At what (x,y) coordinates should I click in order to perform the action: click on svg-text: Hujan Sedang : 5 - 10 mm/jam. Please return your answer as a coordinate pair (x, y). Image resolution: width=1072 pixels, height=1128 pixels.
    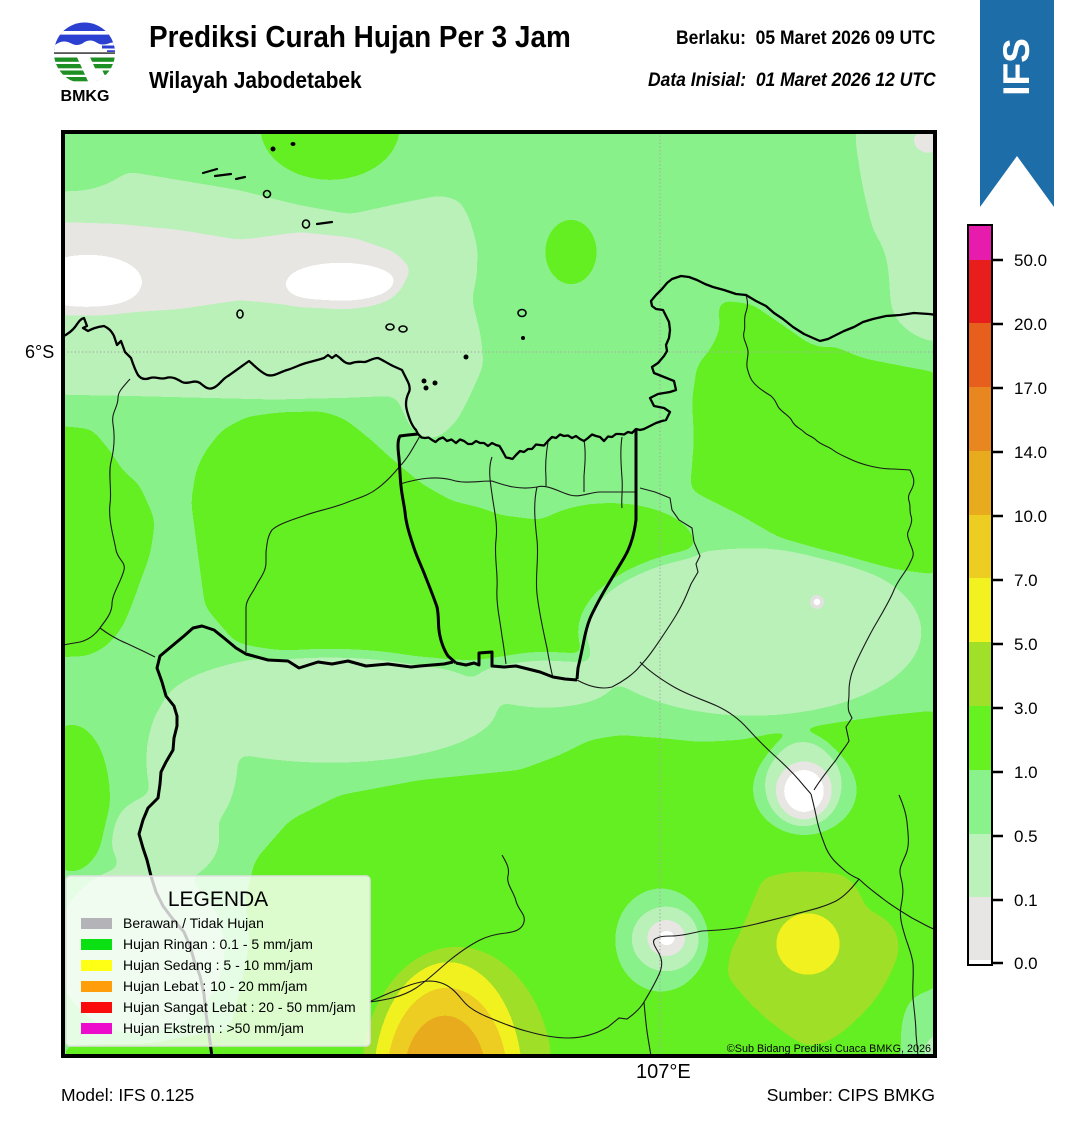
    Looking at the image, I should click on (218, 965).